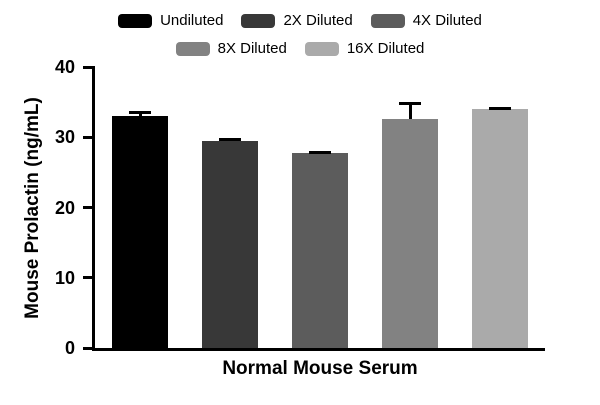 This screenshot has height=405, width=600. Describe the element at coordinates (252, 48) in the screenshot. I see `legend-label: 8X Diluted` at that location.